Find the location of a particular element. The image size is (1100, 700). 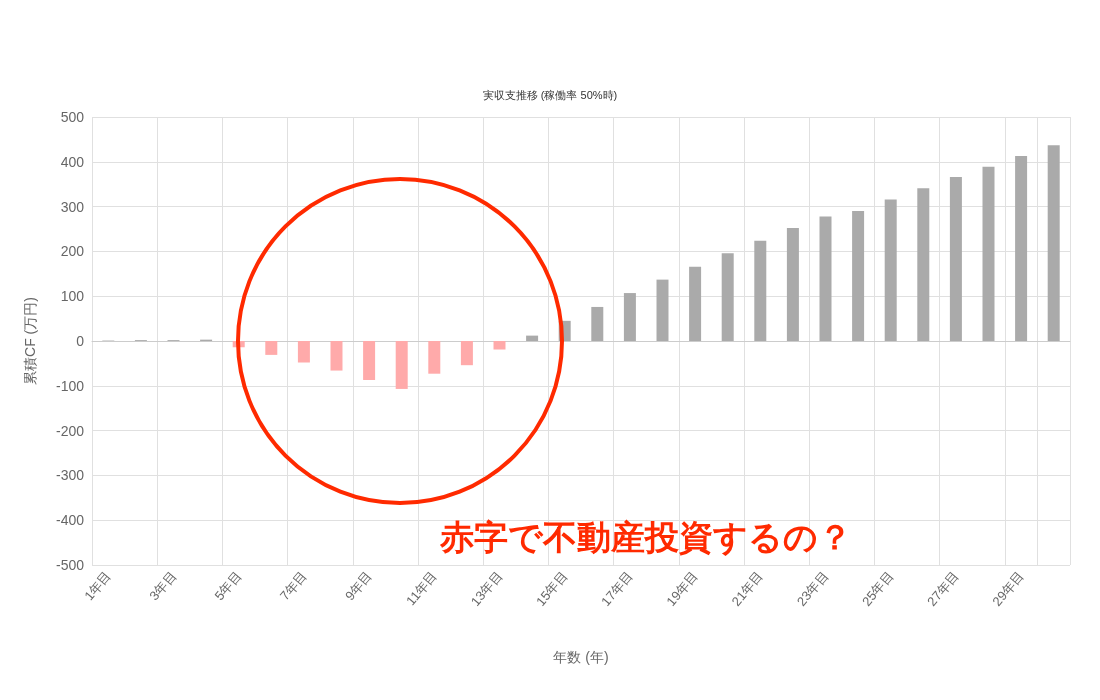

y-tick-label: 0 is located at coordinates (80, 341).